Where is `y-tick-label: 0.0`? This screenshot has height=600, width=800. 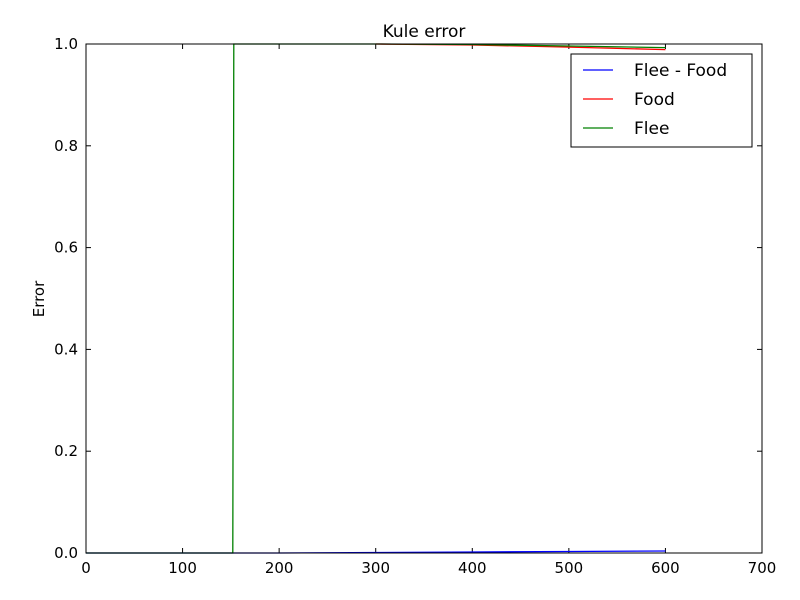
y-tick-label: 0.0 is located at coordinates (66, 553).